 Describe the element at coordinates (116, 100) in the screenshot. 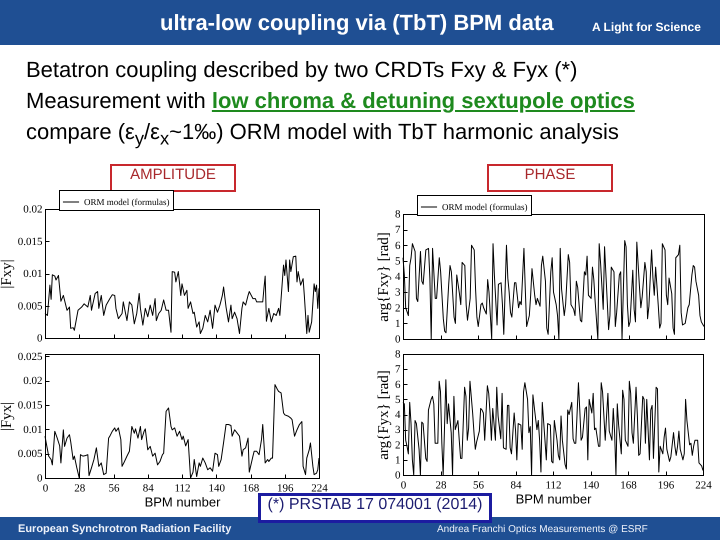

I see `text: Measurement with` at that location.